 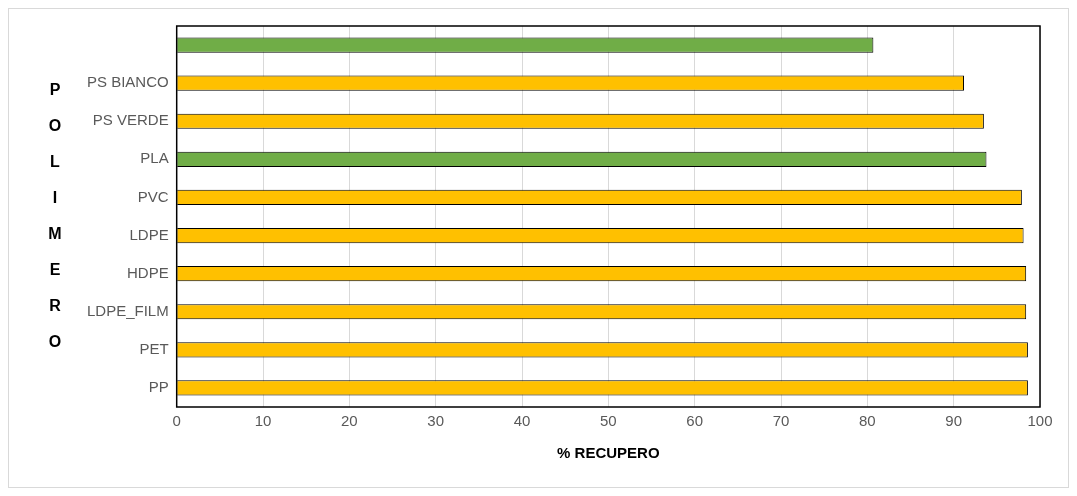 I want to click on y-axis-title: POLIMERO, so click(x=55, y=215).